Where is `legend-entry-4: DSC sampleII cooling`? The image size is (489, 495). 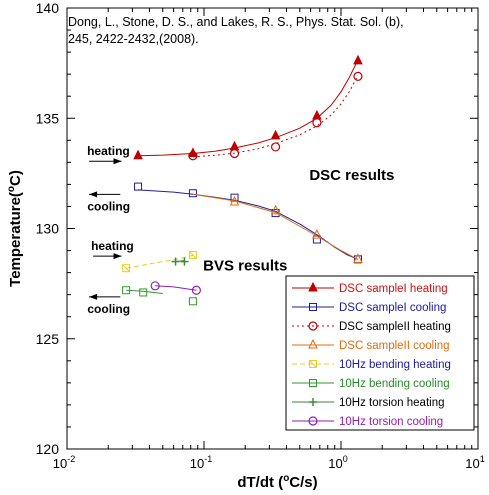
legend-entry-4: DSC sampleII cooling is located at coordinates (371, 345).